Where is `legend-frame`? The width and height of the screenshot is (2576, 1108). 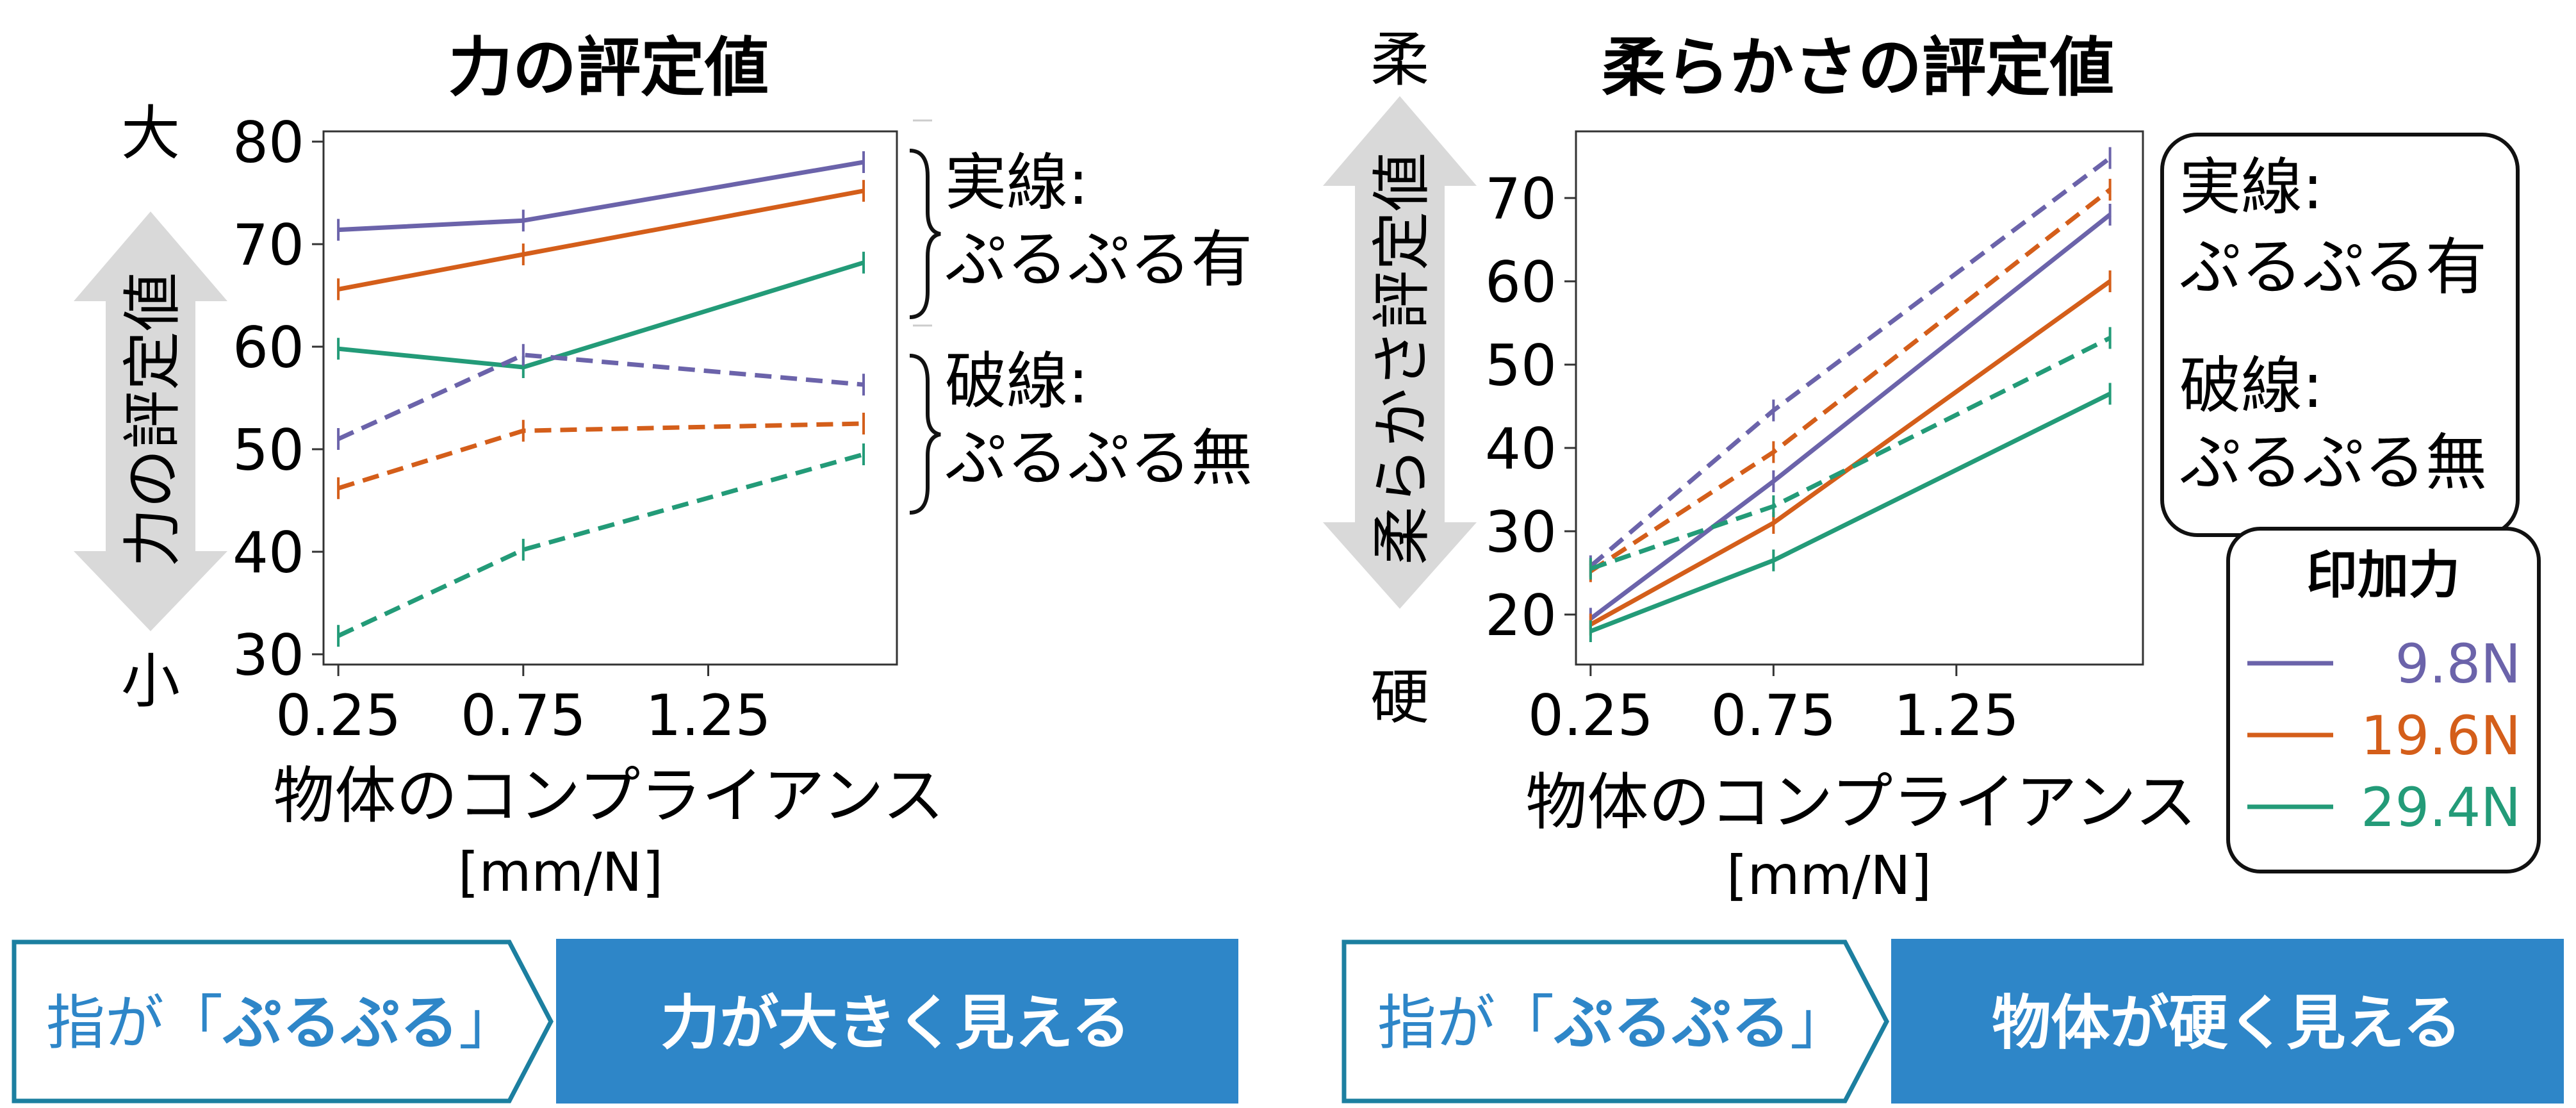
legend-frame is located at coordinates (2384, 700).